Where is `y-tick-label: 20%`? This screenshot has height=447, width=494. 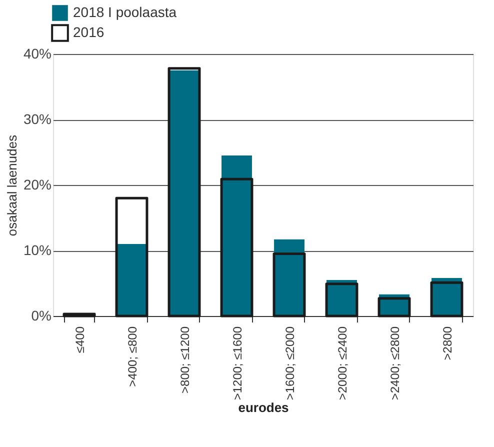
y-tick-label: 20% is located at coordinates (37, 184).